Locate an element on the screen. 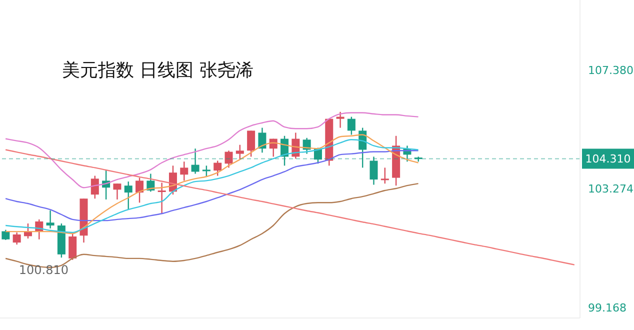  ref-line-label: 104.310 is located at coordinates (608, 159).